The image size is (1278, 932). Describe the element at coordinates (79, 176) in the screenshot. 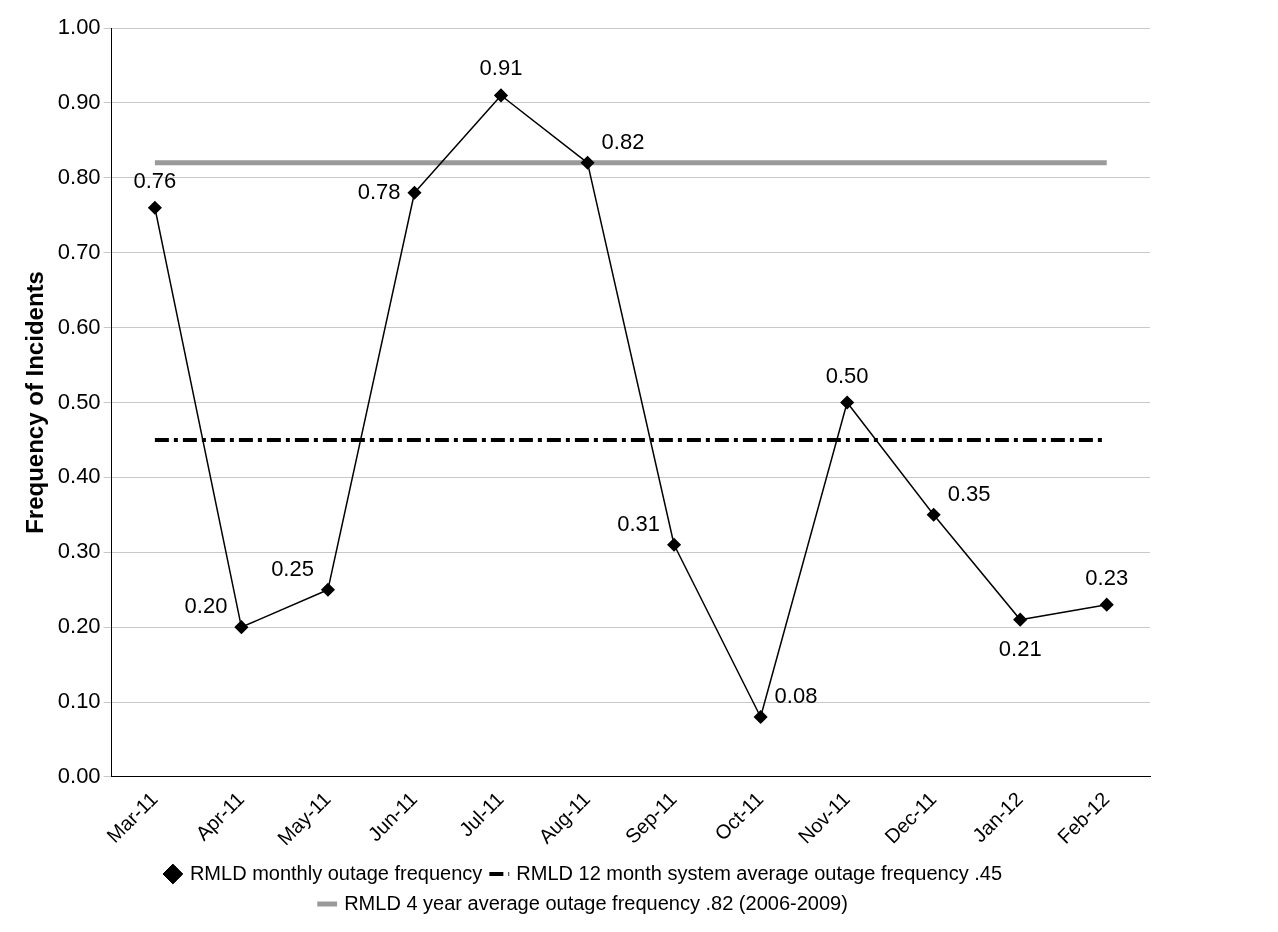

I see `y-tick-label: 0.80` at that location.